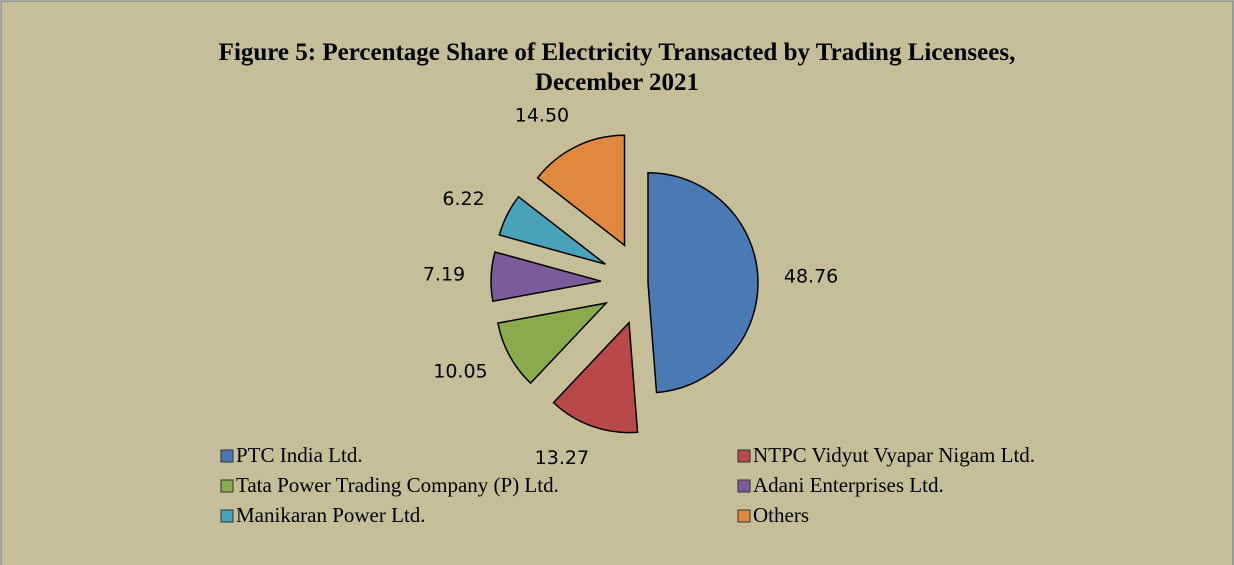  What do you see at coordinates (781, 515) in the screenshot?
I see `legend-label: Others` at bounding box center [781, 515].